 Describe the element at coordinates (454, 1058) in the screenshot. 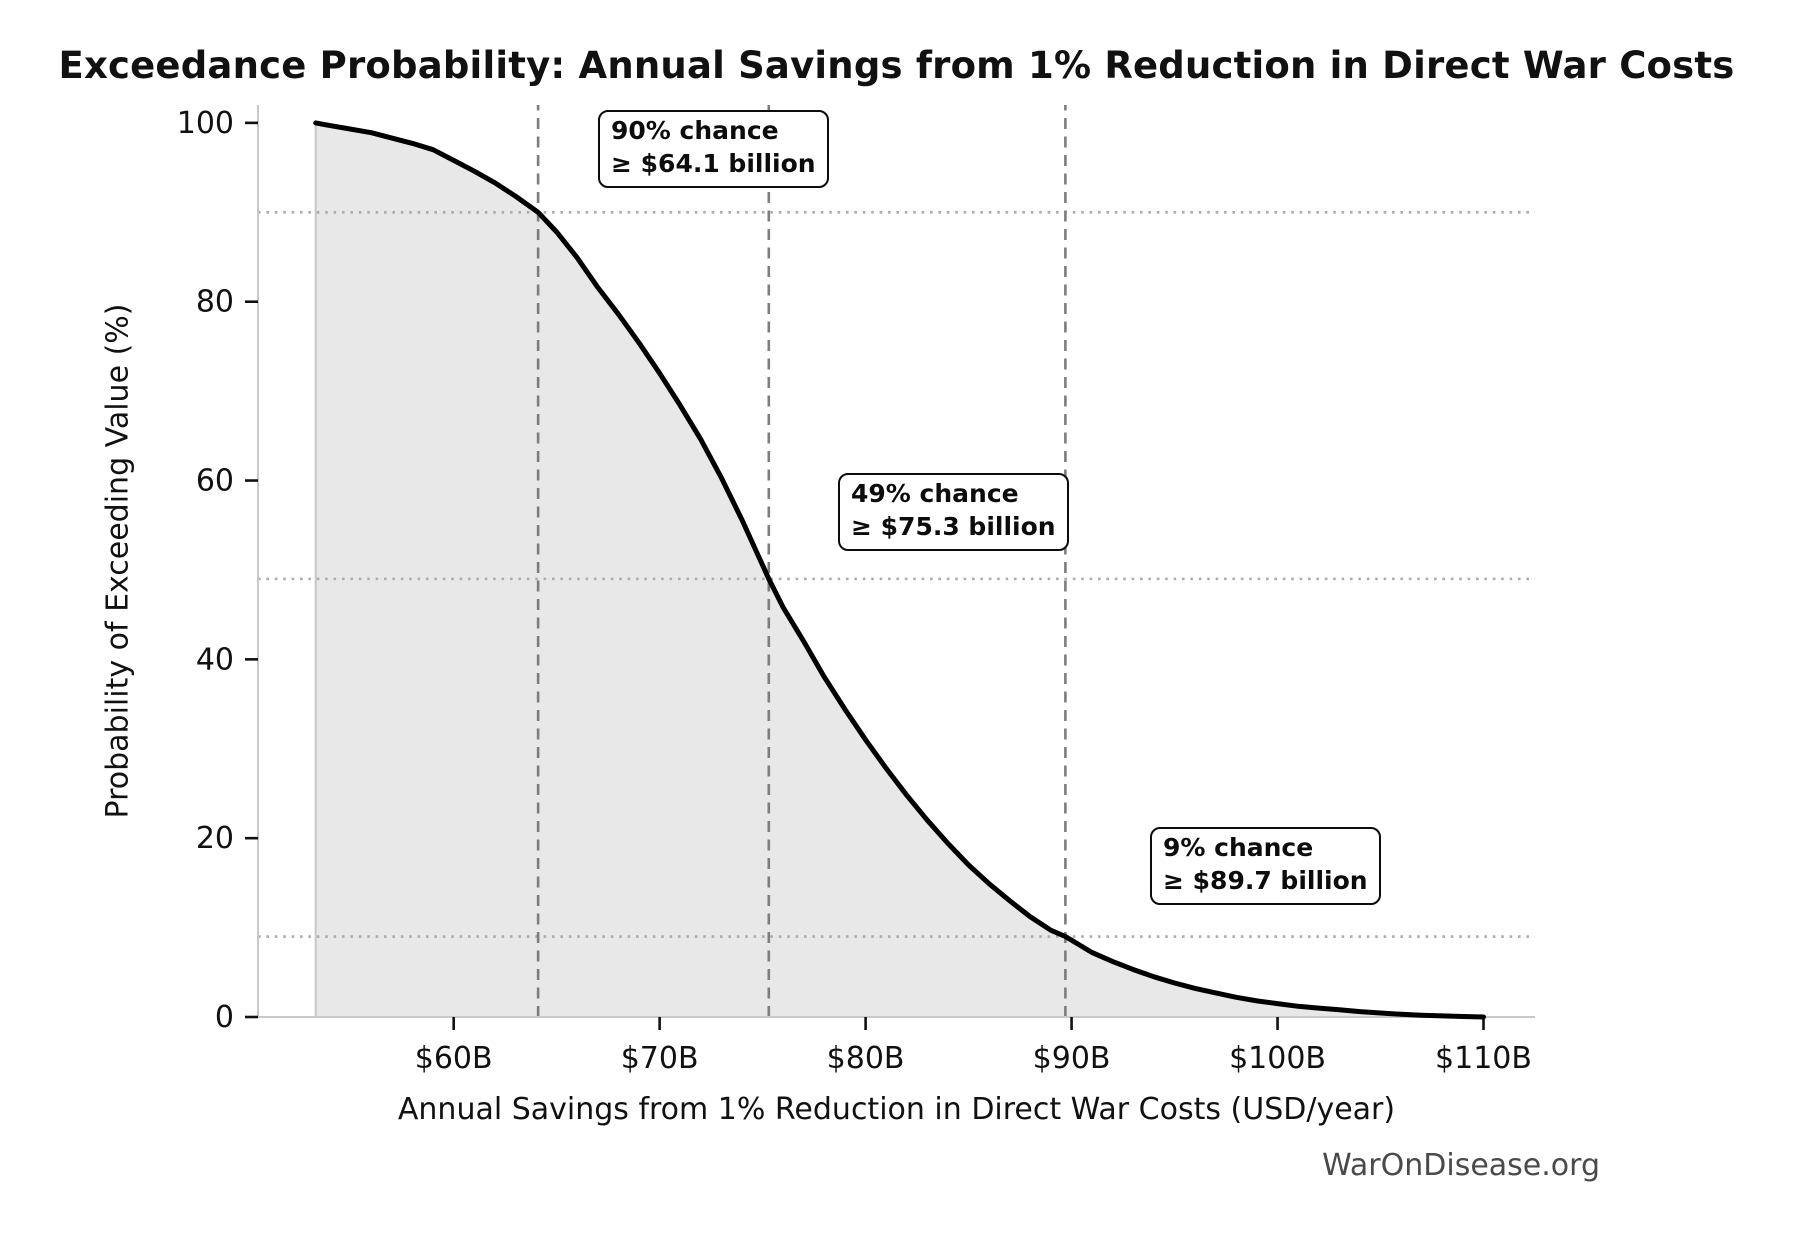

I see `x-tick-label: $60B` at that location.